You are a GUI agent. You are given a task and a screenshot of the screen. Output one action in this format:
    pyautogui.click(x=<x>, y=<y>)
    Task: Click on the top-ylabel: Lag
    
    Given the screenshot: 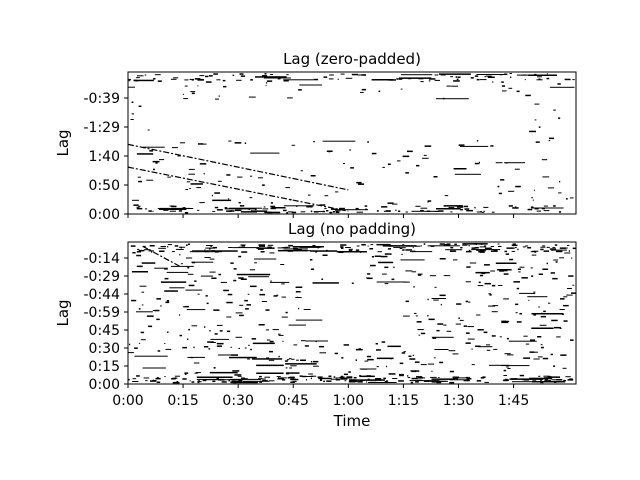 What is the action you would take?
    pyautogui.click(x=63, y=142)
    